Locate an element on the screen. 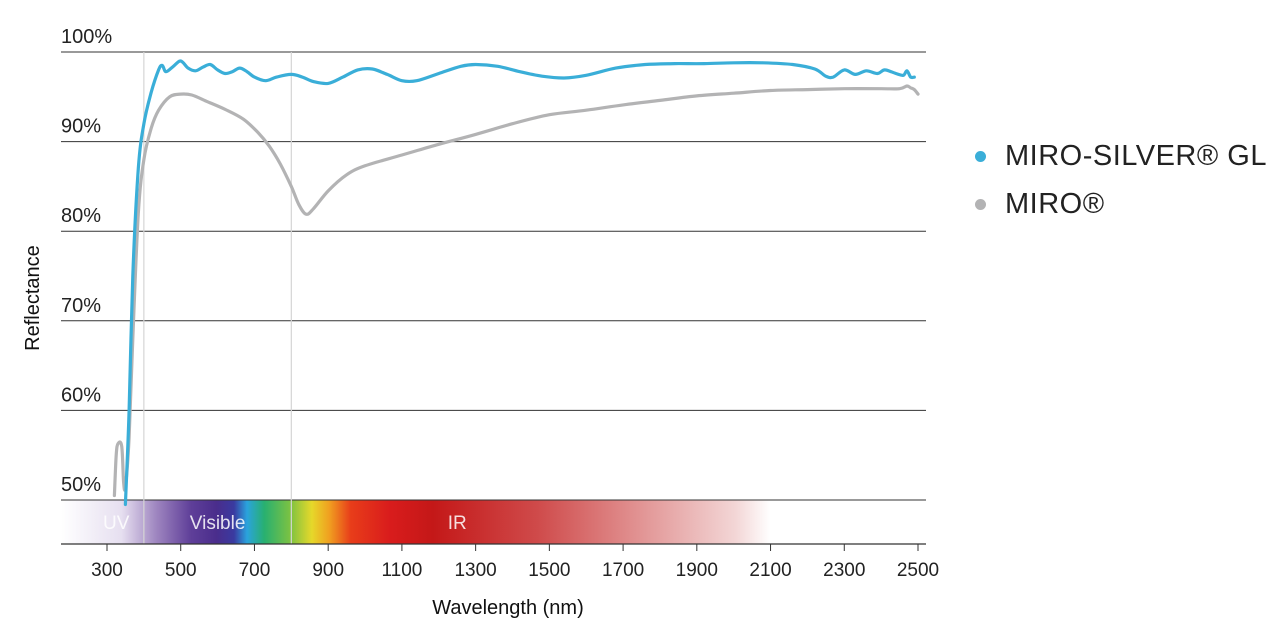  legend-label: MIRO-SILVER® GL is located at coordinates (1136, 155).